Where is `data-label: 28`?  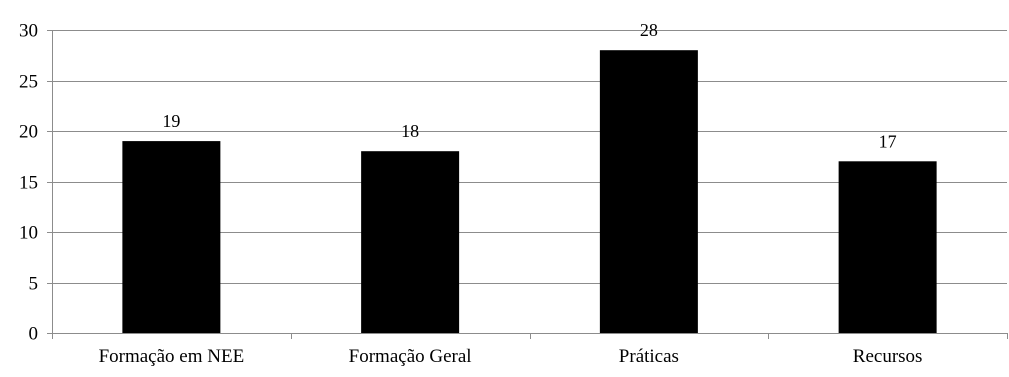 data-label: 28 is located at coordinates (649, 30).